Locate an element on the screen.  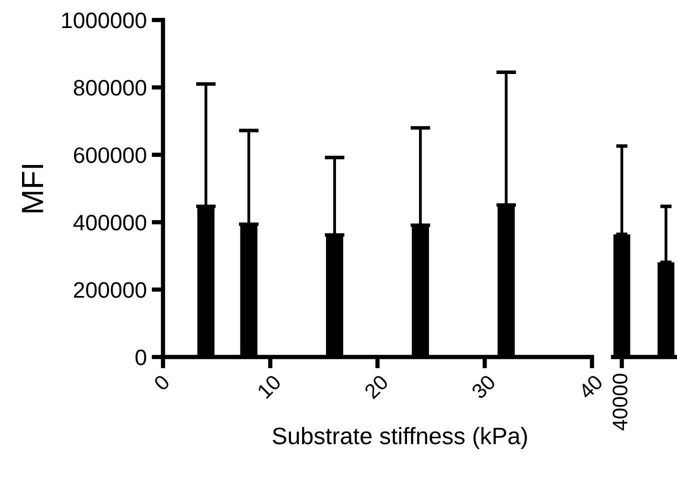
x-tick-label: 30 is located at coordinates (483, 387).